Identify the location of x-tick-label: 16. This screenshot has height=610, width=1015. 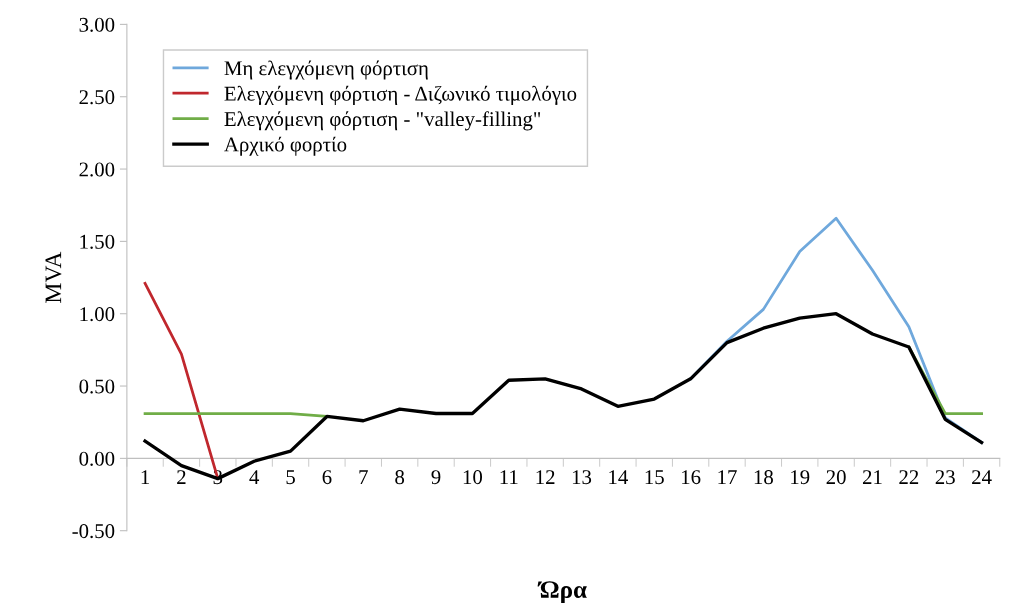
(691, 477).